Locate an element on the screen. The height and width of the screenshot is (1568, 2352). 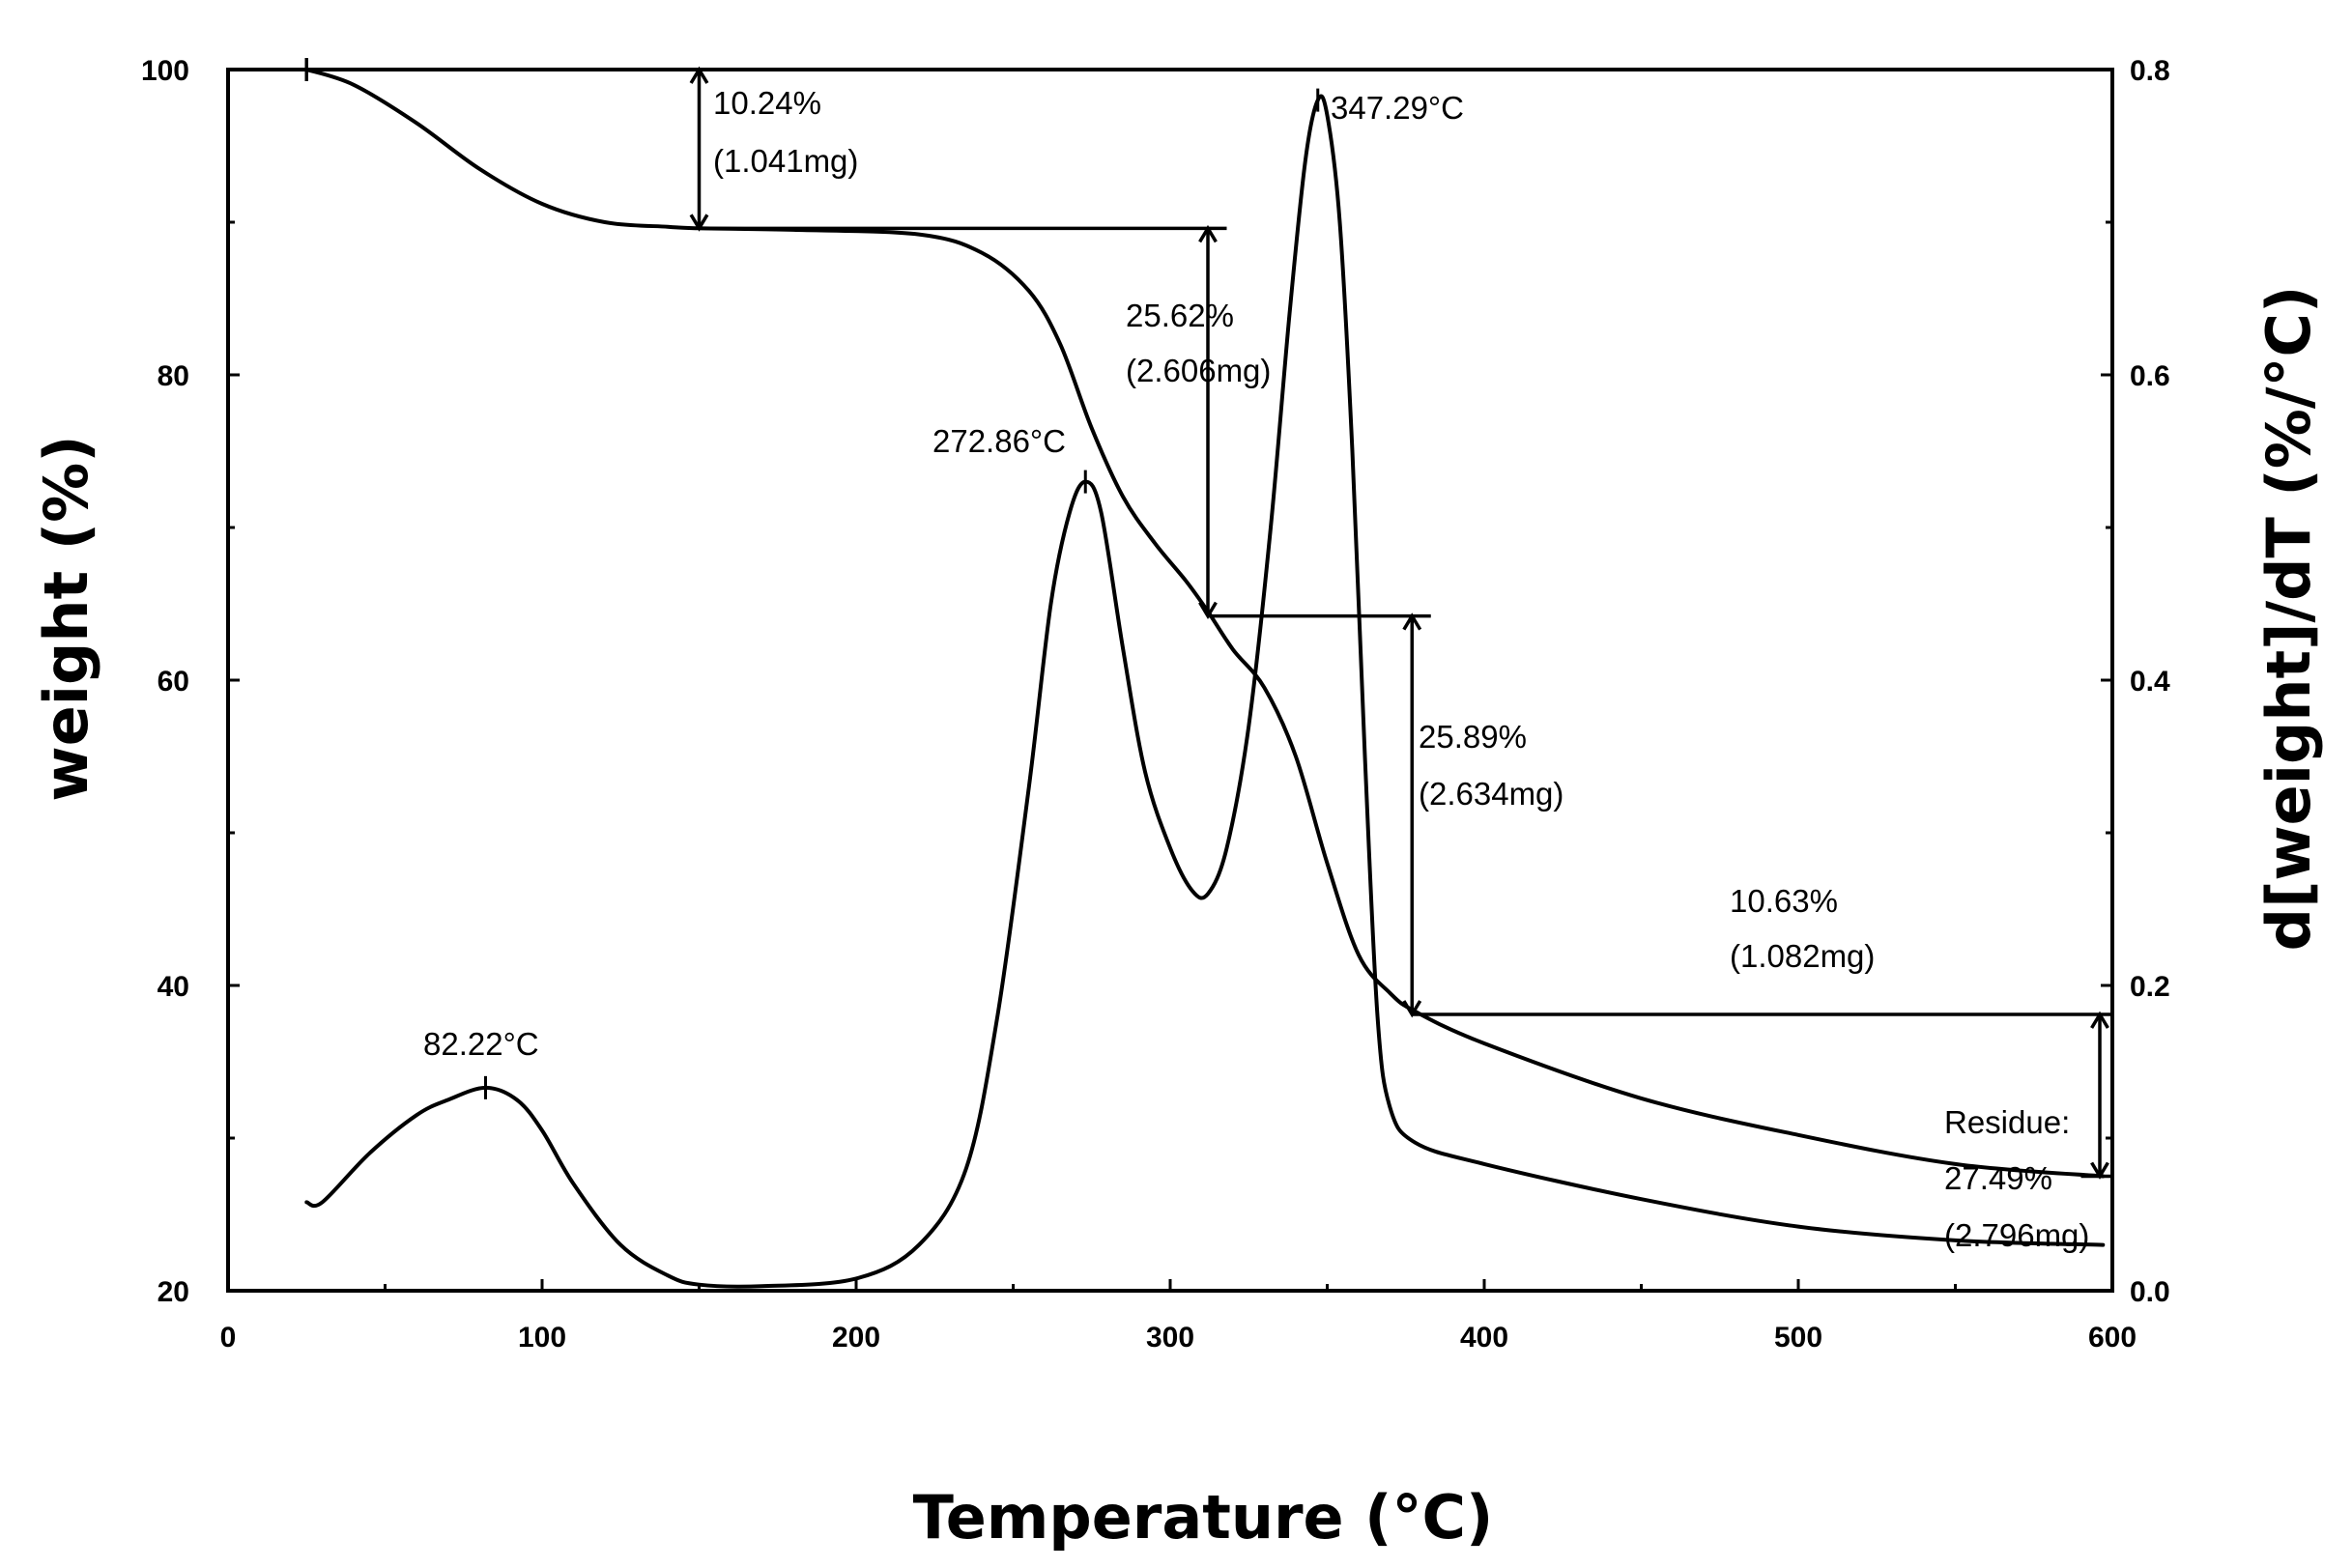
peak2-label: 272.86°C is located at coordinates (999, 441).